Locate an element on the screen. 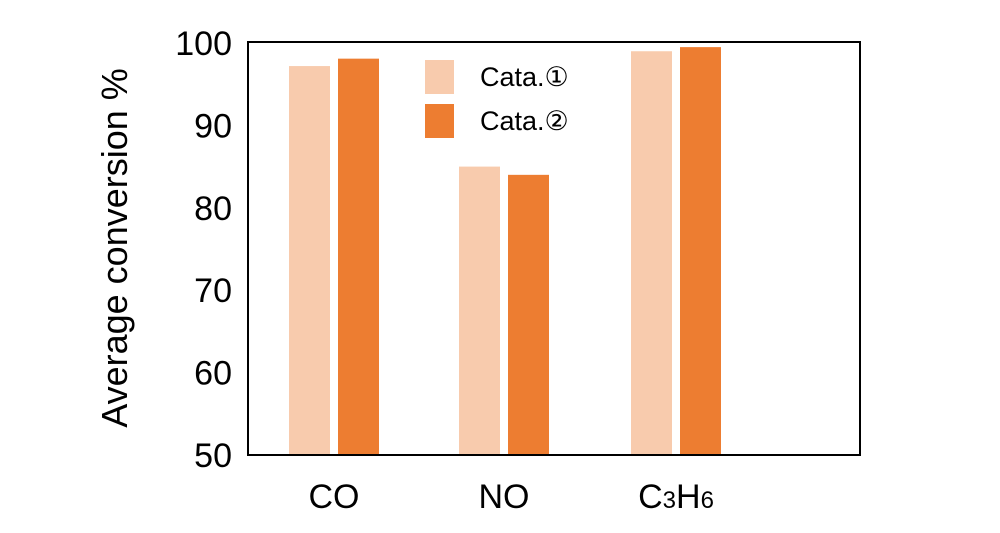 The image size is (1000, 533). y-tick-label: 70 is located at coordinates (213, 291).